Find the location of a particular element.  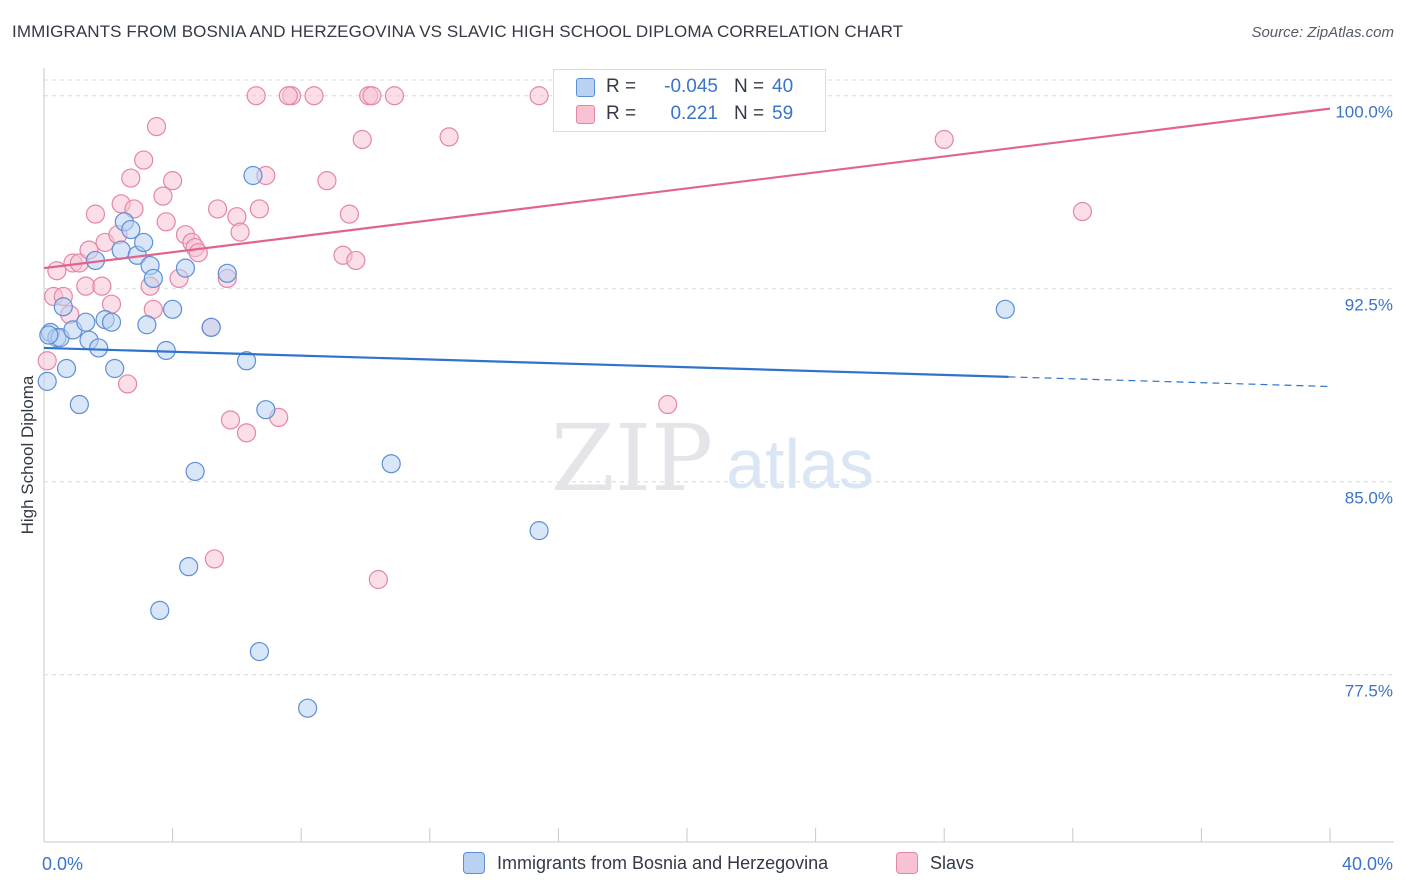

legend-label-bosnia: Immigrants from Bosnia and Herzegovina is located at coordinates (663, 862).